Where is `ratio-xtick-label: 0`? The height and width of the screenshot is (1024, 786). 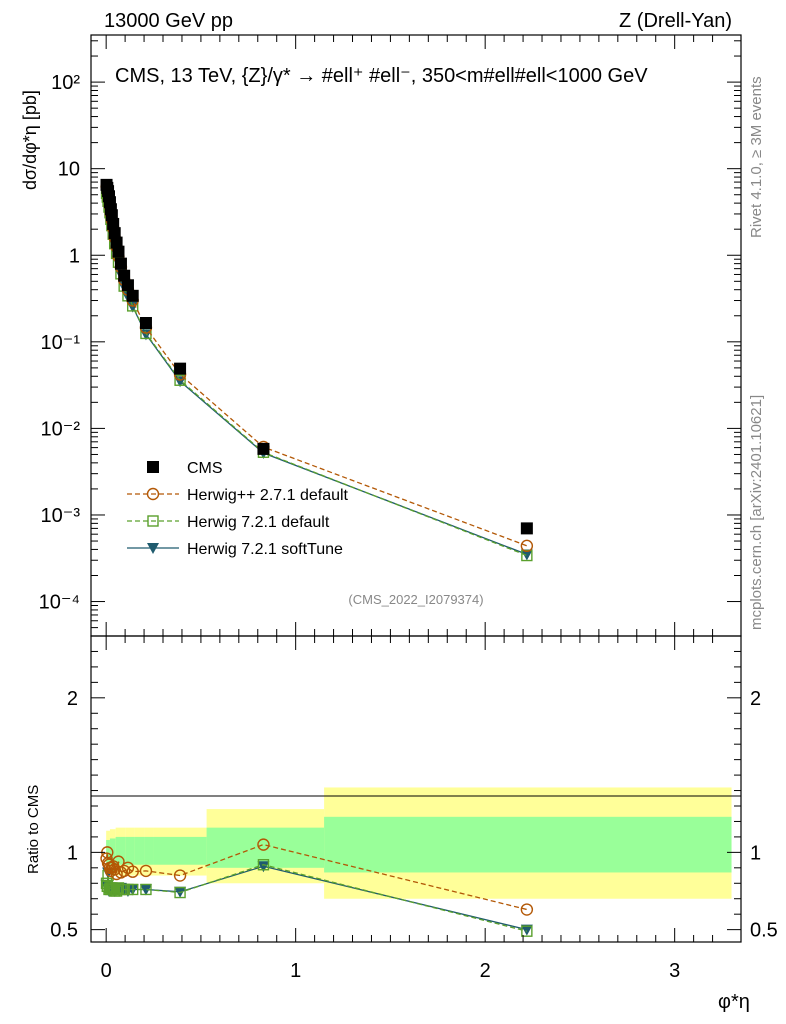 ratio-xtick-label: 0 is located at coordinates (106, 971).